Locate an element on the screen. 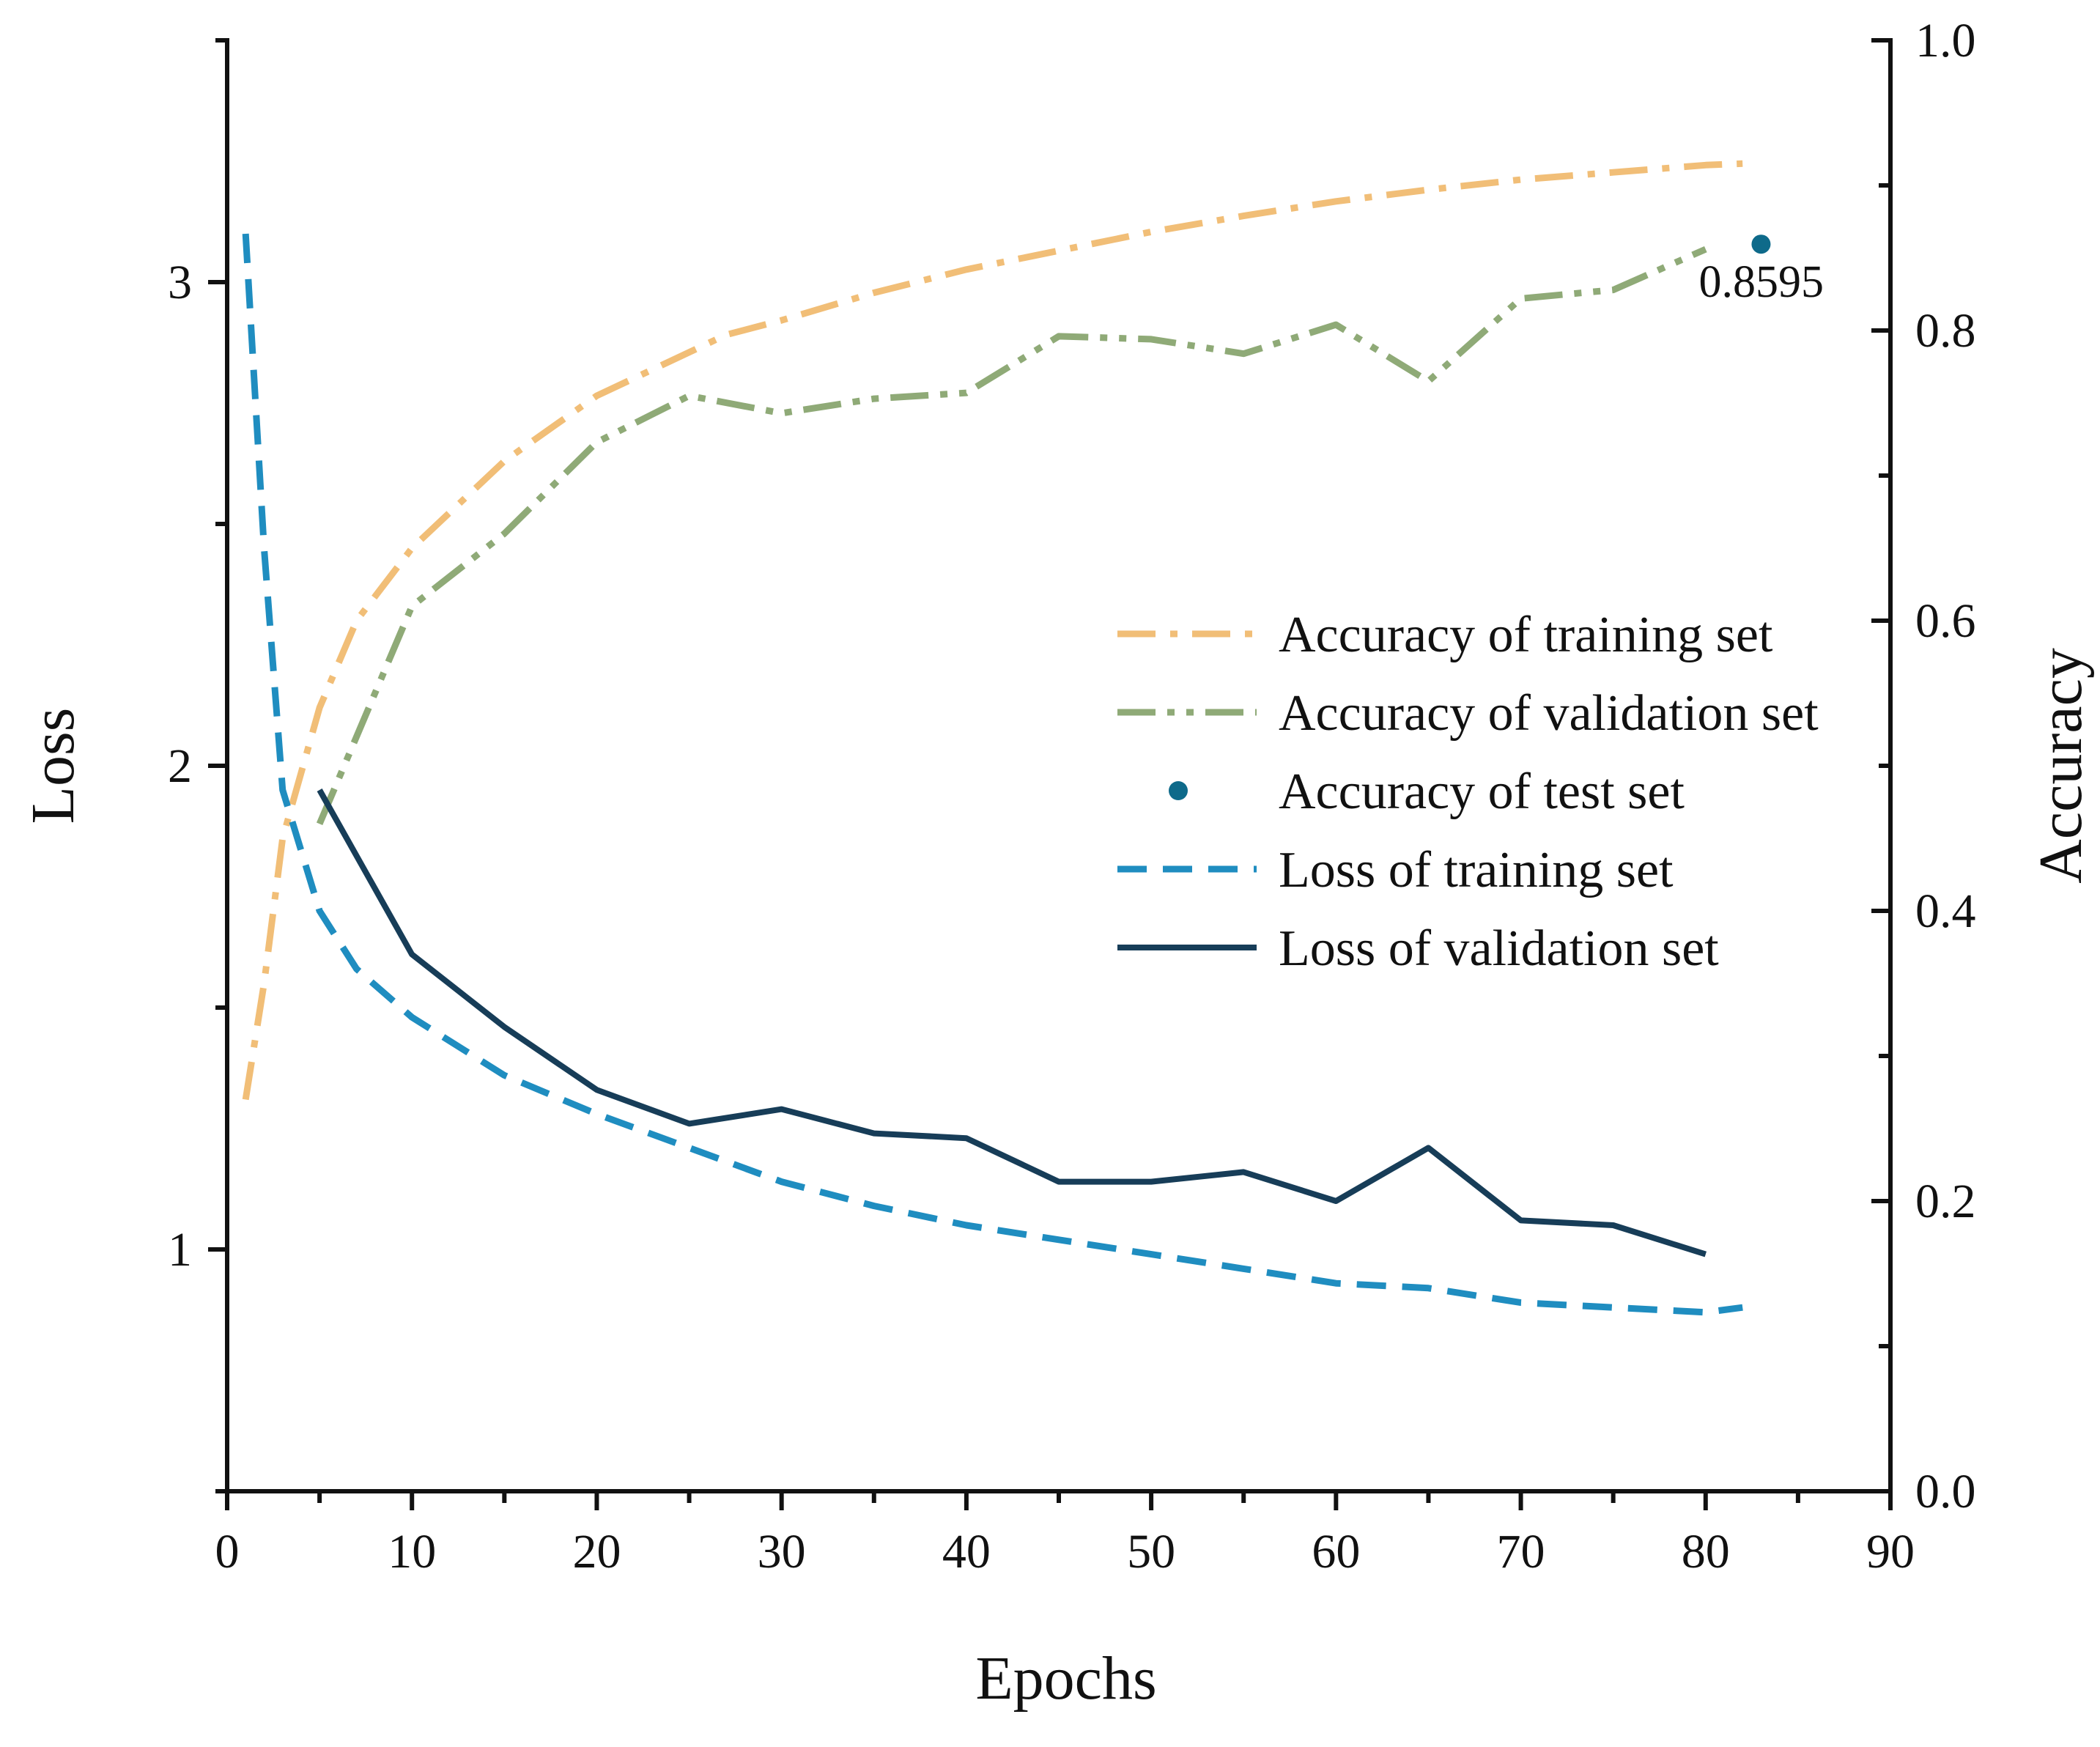 This screenshot has width=2100, height=1747. y-right-tick-label: 0.6 is located at coordinates (1946, 621).